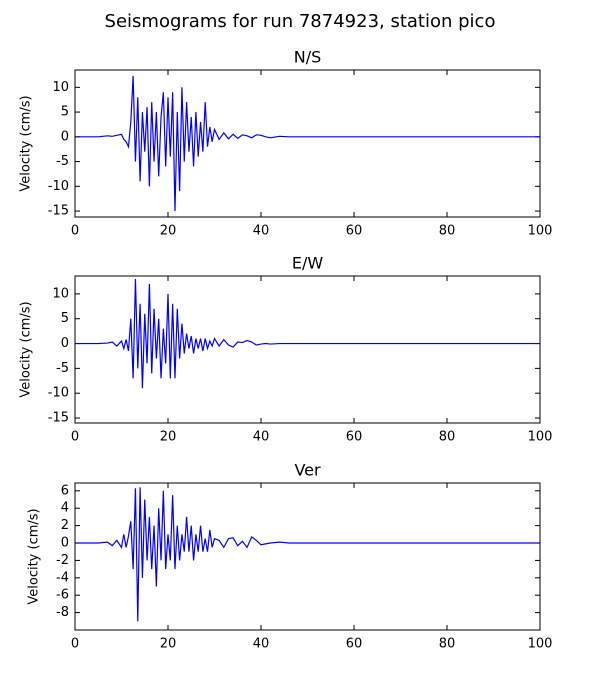  I want to click on y-tick-label: 4, so click(65, 508).